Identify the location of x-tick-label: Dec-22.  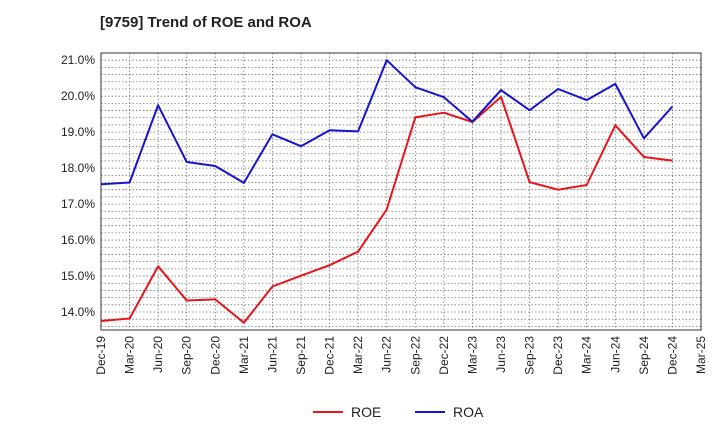
(444, 355).